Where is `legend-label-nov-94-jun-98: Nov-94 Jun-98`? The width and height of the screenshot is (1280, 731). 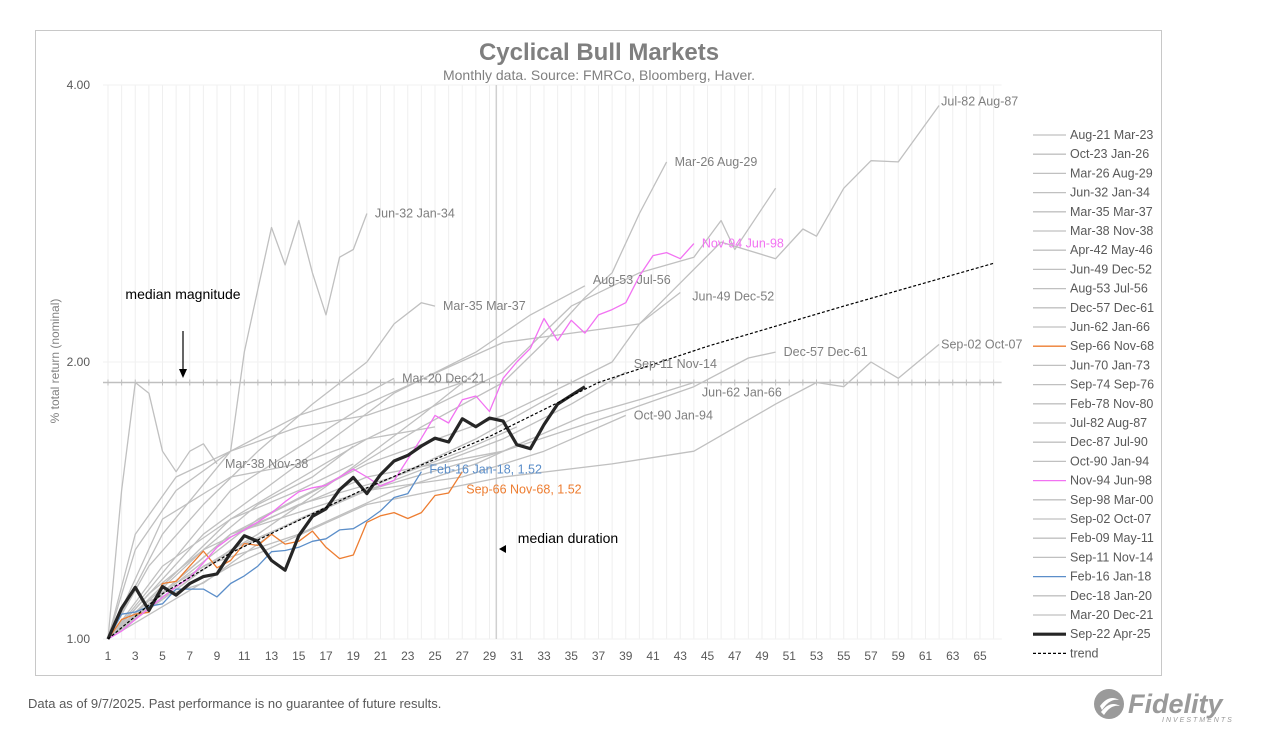 legend-label-nov-94-jun-98: Nov-94 Jun-98 is located at coordinates (1111, 481).